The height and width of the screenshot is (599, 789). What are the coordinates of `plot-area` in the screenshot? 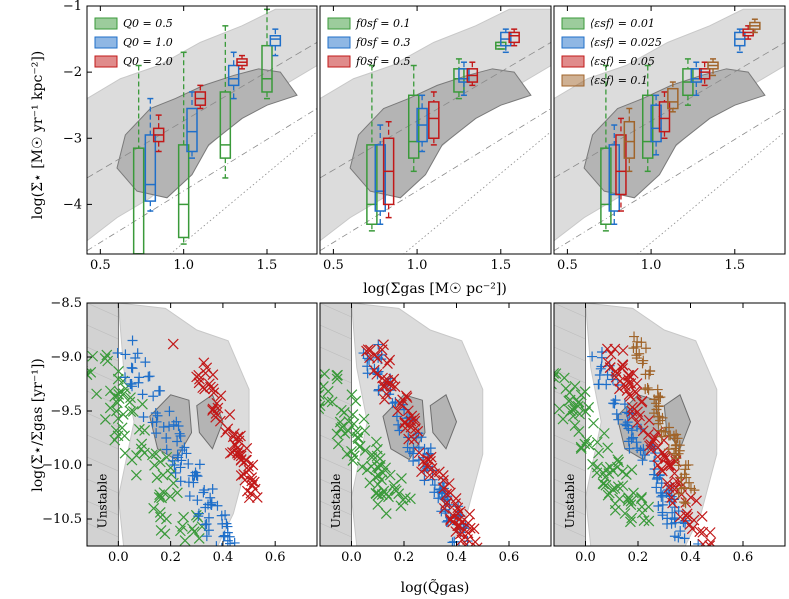 It's located at (435, 131).